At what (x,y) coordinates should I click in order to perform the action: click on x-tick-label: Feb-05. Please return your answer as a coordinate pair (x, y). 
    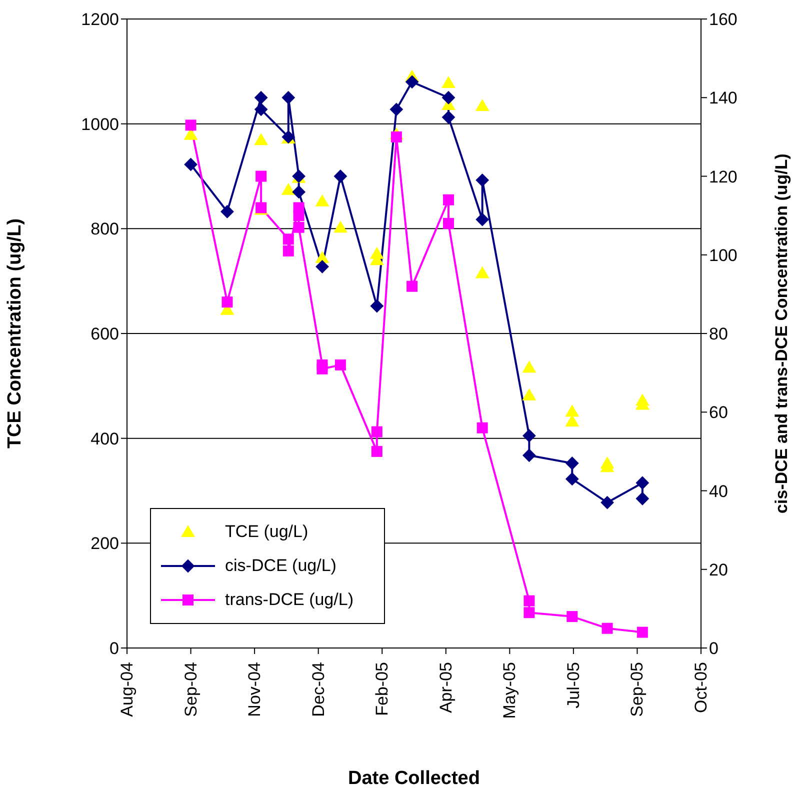
    Looking at the image, I should click on (382, 689).